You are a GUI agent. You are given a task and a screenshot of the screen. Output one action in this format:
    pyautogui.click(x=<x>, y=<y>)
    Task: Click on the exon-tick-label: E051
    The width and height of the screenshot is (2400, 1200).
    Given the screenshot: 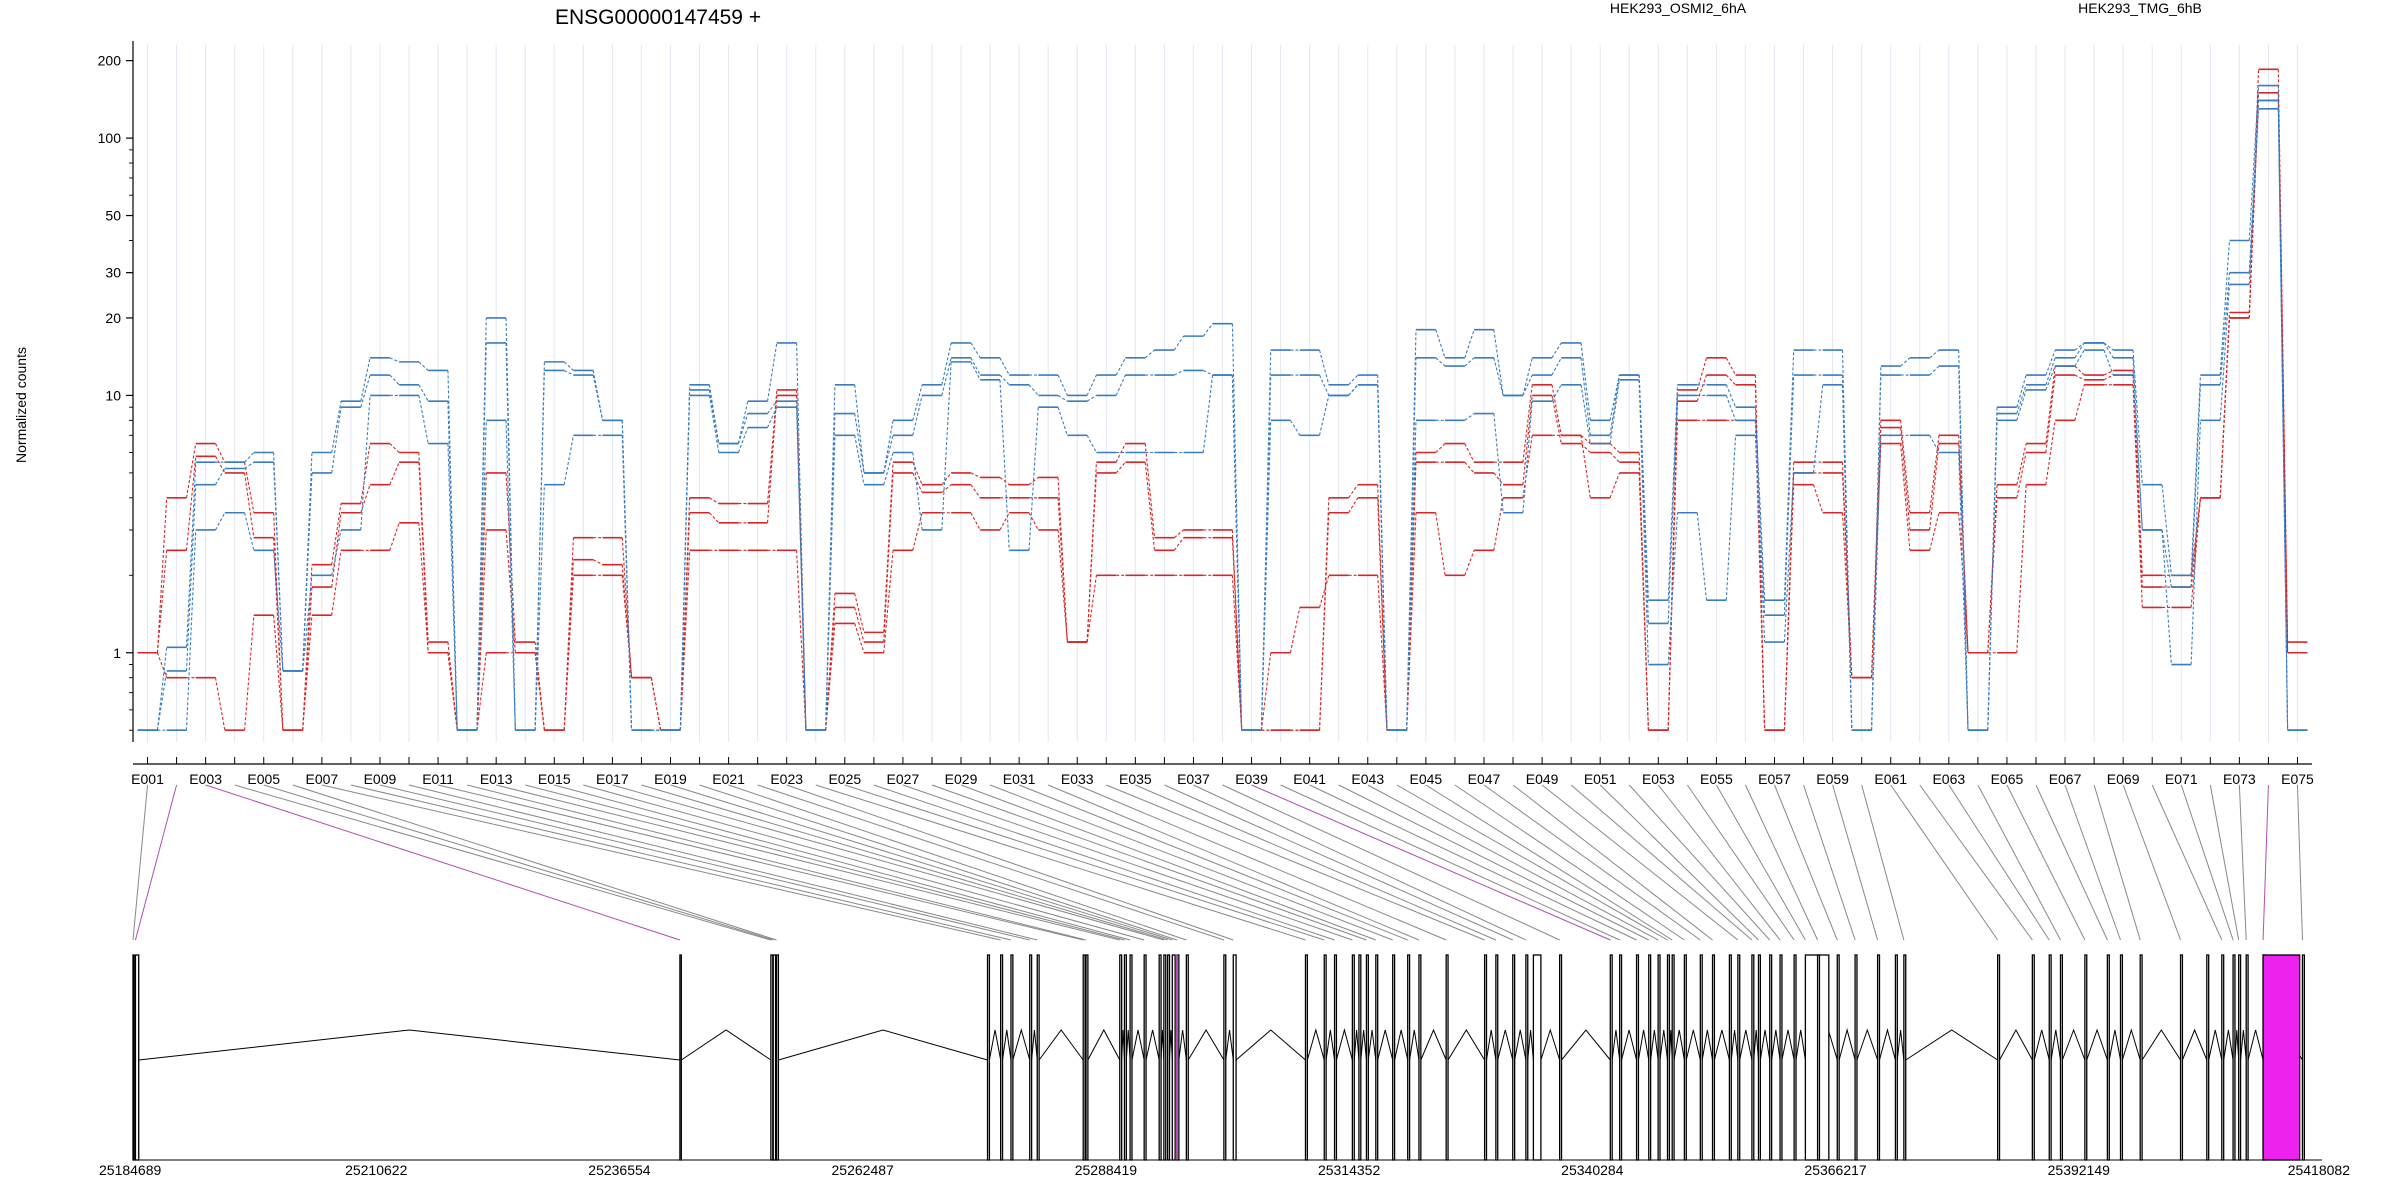 What is the action you would take?
    pyautogui.click(x=1600, y=779)
    